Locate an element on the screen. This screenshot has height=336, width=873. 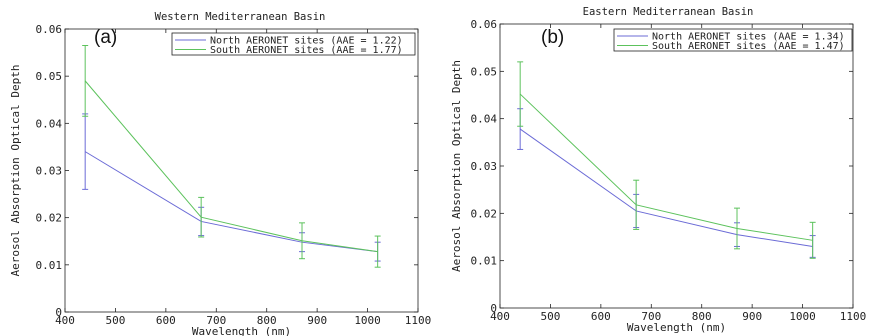
legend-entry: South AERONET sites (AAE = 1.77) is located at coordinates (306, 50).